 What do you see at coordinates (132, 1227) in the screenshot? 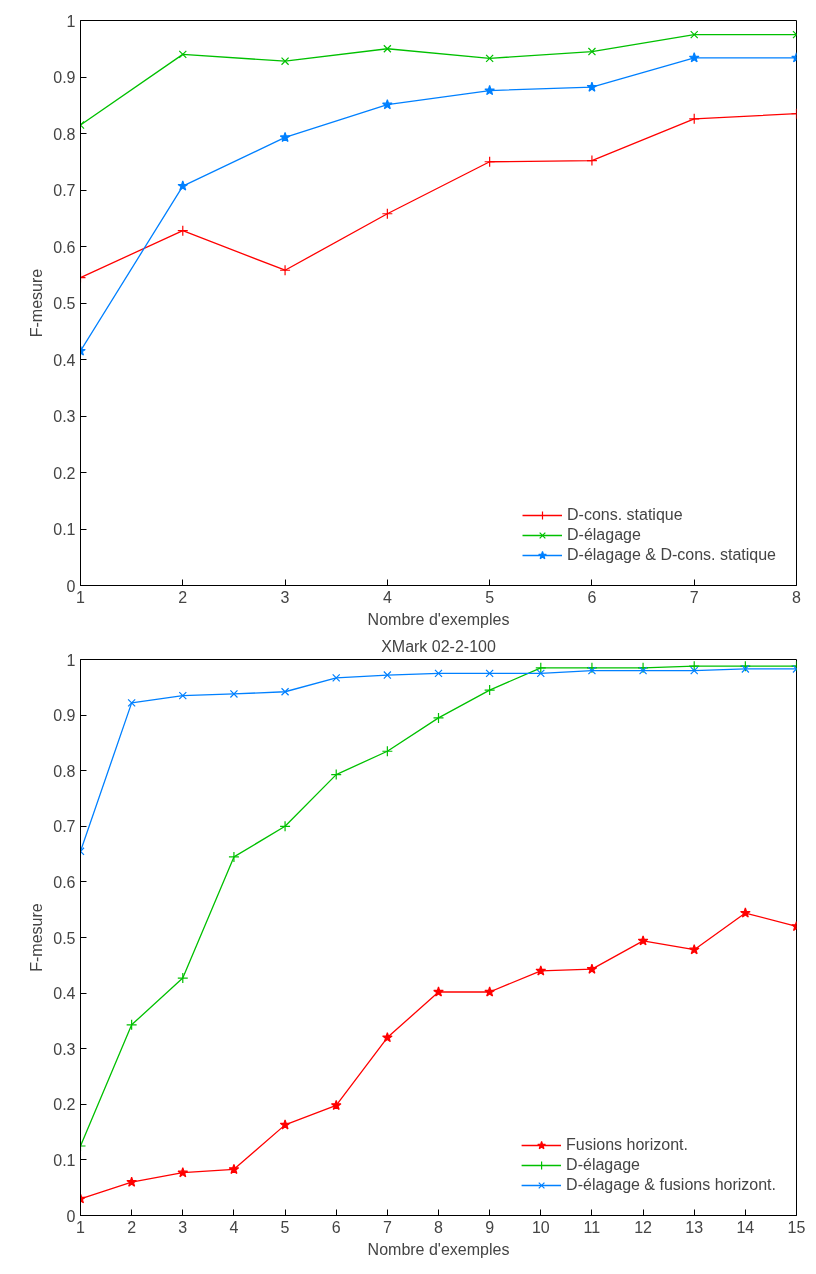
I see `x-tick-label: 2` at bounding box center [132, 1227].